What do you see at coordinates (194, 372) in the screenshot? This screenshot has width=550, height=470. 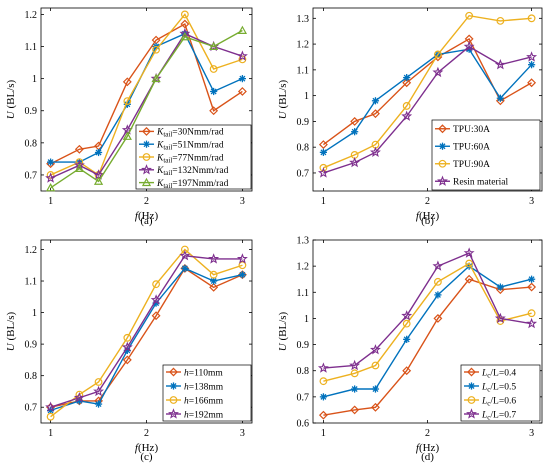 I see `legend-entry: h=110mm` at bounding box center [194, 372].